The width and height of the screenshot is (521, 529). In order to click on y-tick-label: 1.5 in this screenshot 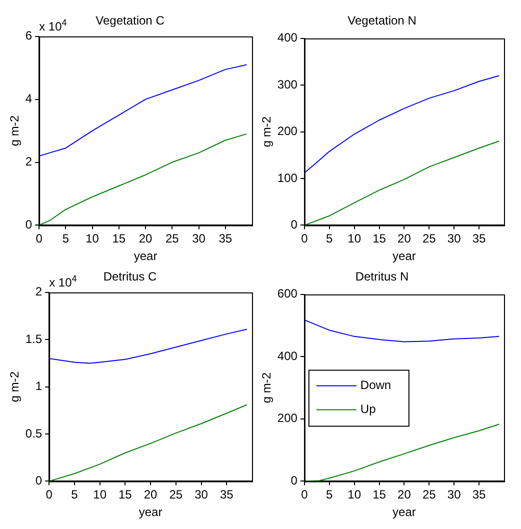, I will do `click(33, 339)`.